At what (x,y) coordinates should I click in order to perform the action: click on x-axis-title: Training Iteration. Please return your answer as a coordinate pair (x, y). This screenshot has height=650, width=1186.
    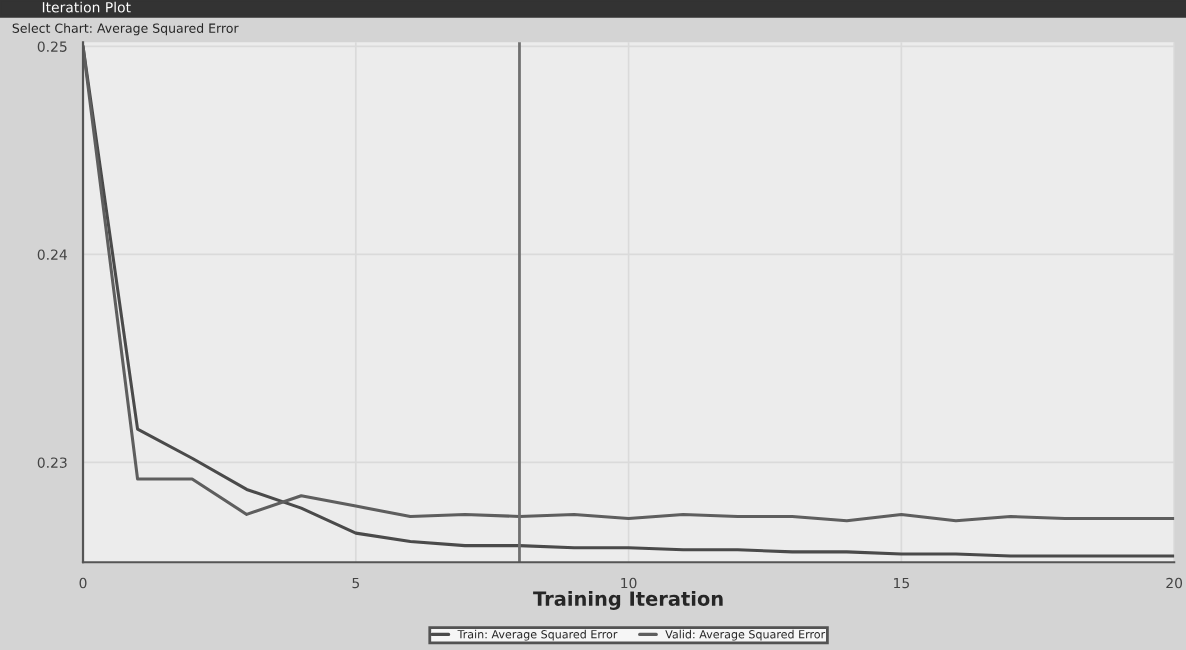
    Looking at the image, I should click on (628, 600).